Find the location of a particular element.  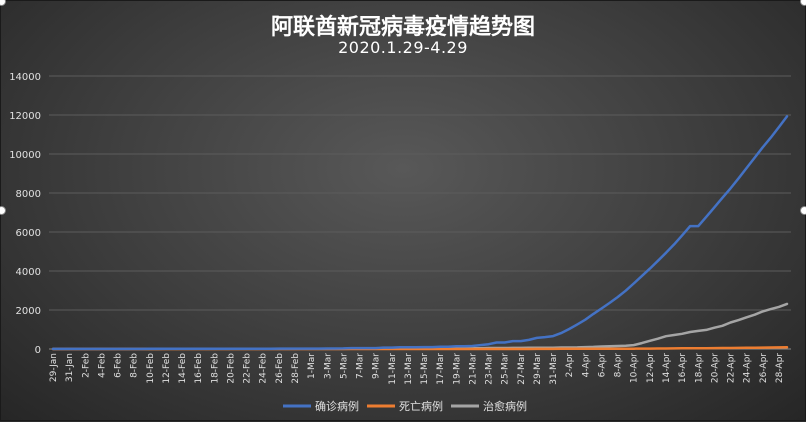

resize-handle-top-right is located at coordinates (803, 3).